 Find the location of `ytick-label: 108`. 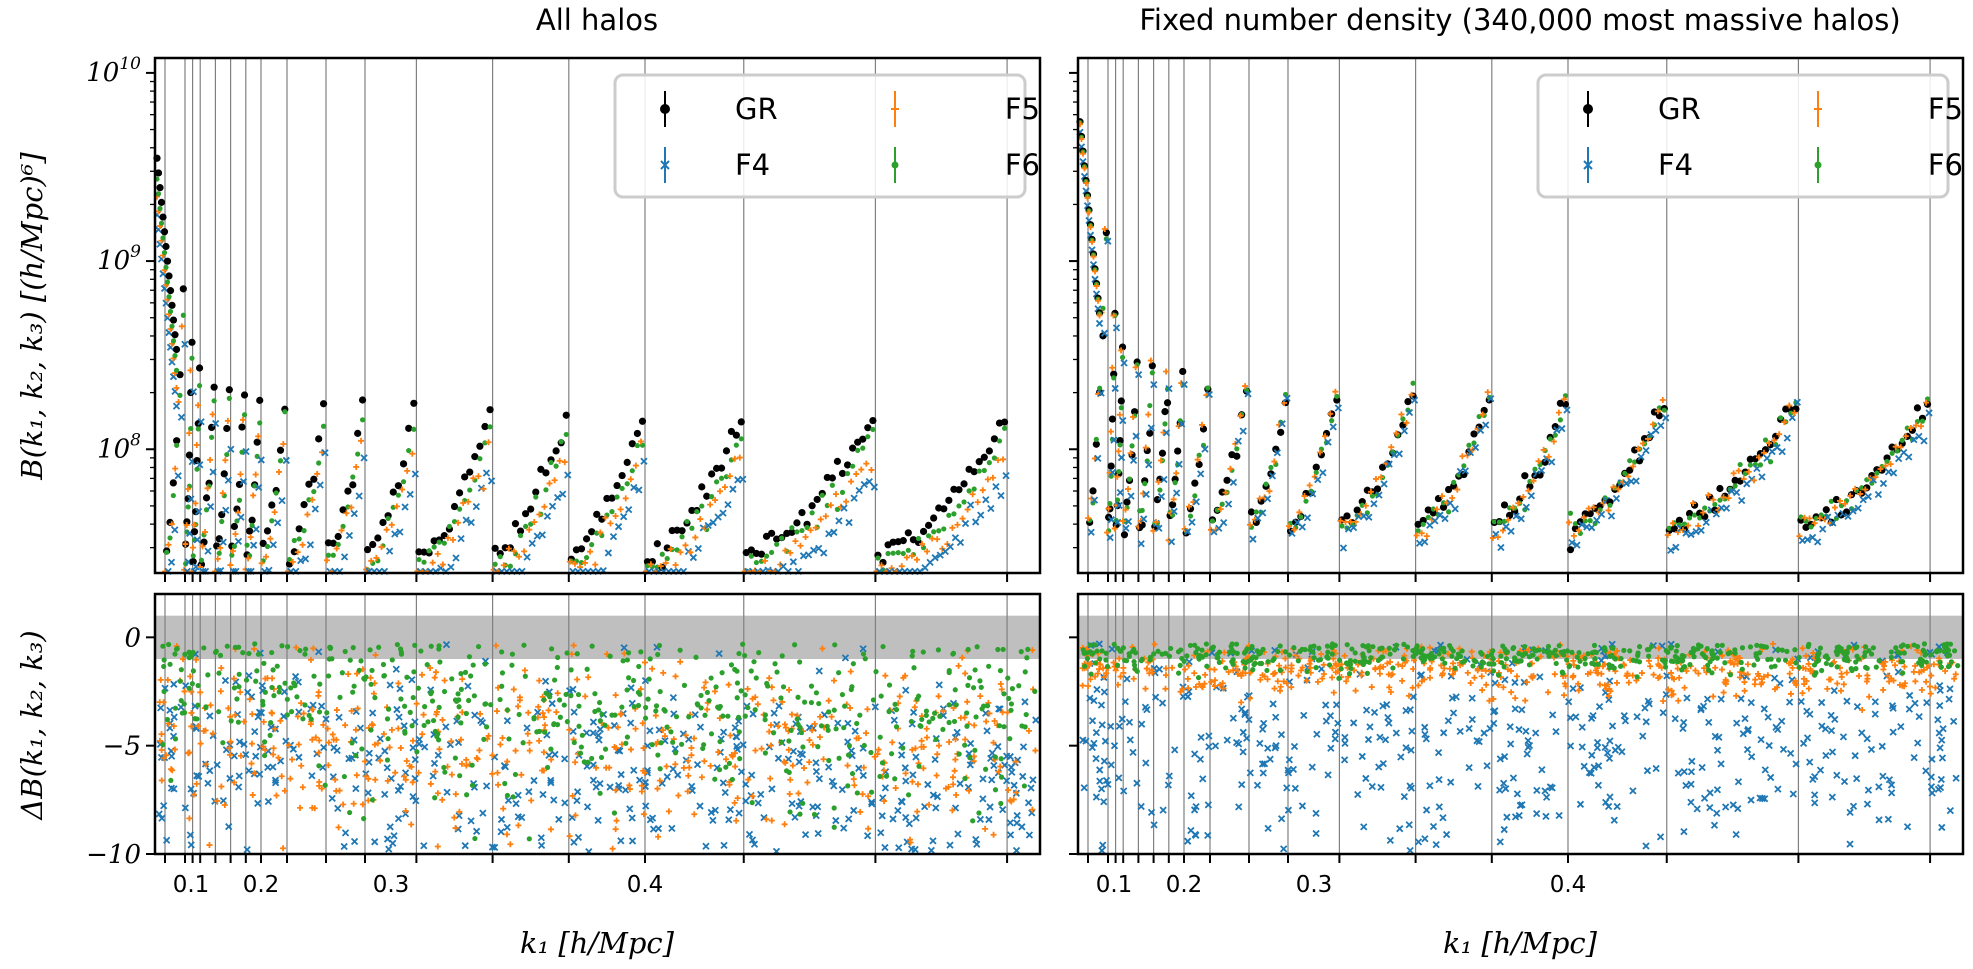

ytick-label: 108 is located at coordinates (119, 447).